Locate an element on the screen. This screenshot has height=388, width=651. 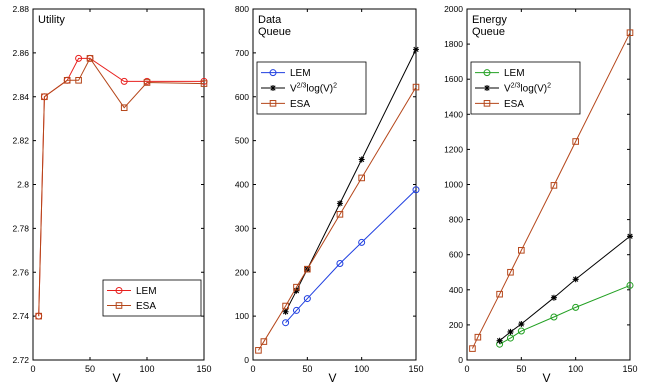
y-tick-label: 100 is located at coordinates (242, 316).